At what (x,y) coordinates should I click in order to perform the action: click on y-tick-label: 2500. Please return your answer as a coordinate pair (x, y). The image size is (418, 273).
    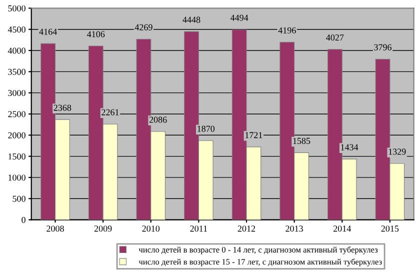
    Looking at the image, I should click on (17, 114).